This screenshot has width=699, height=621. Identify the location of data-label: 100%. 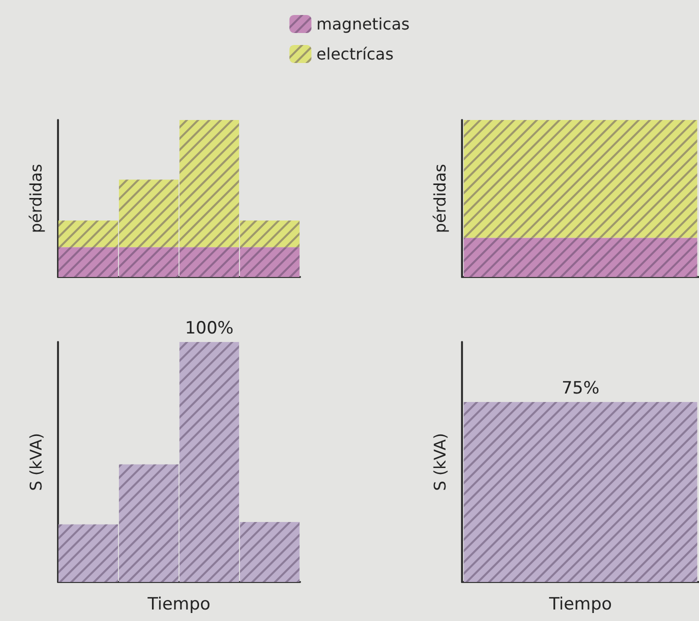
(209, 328).